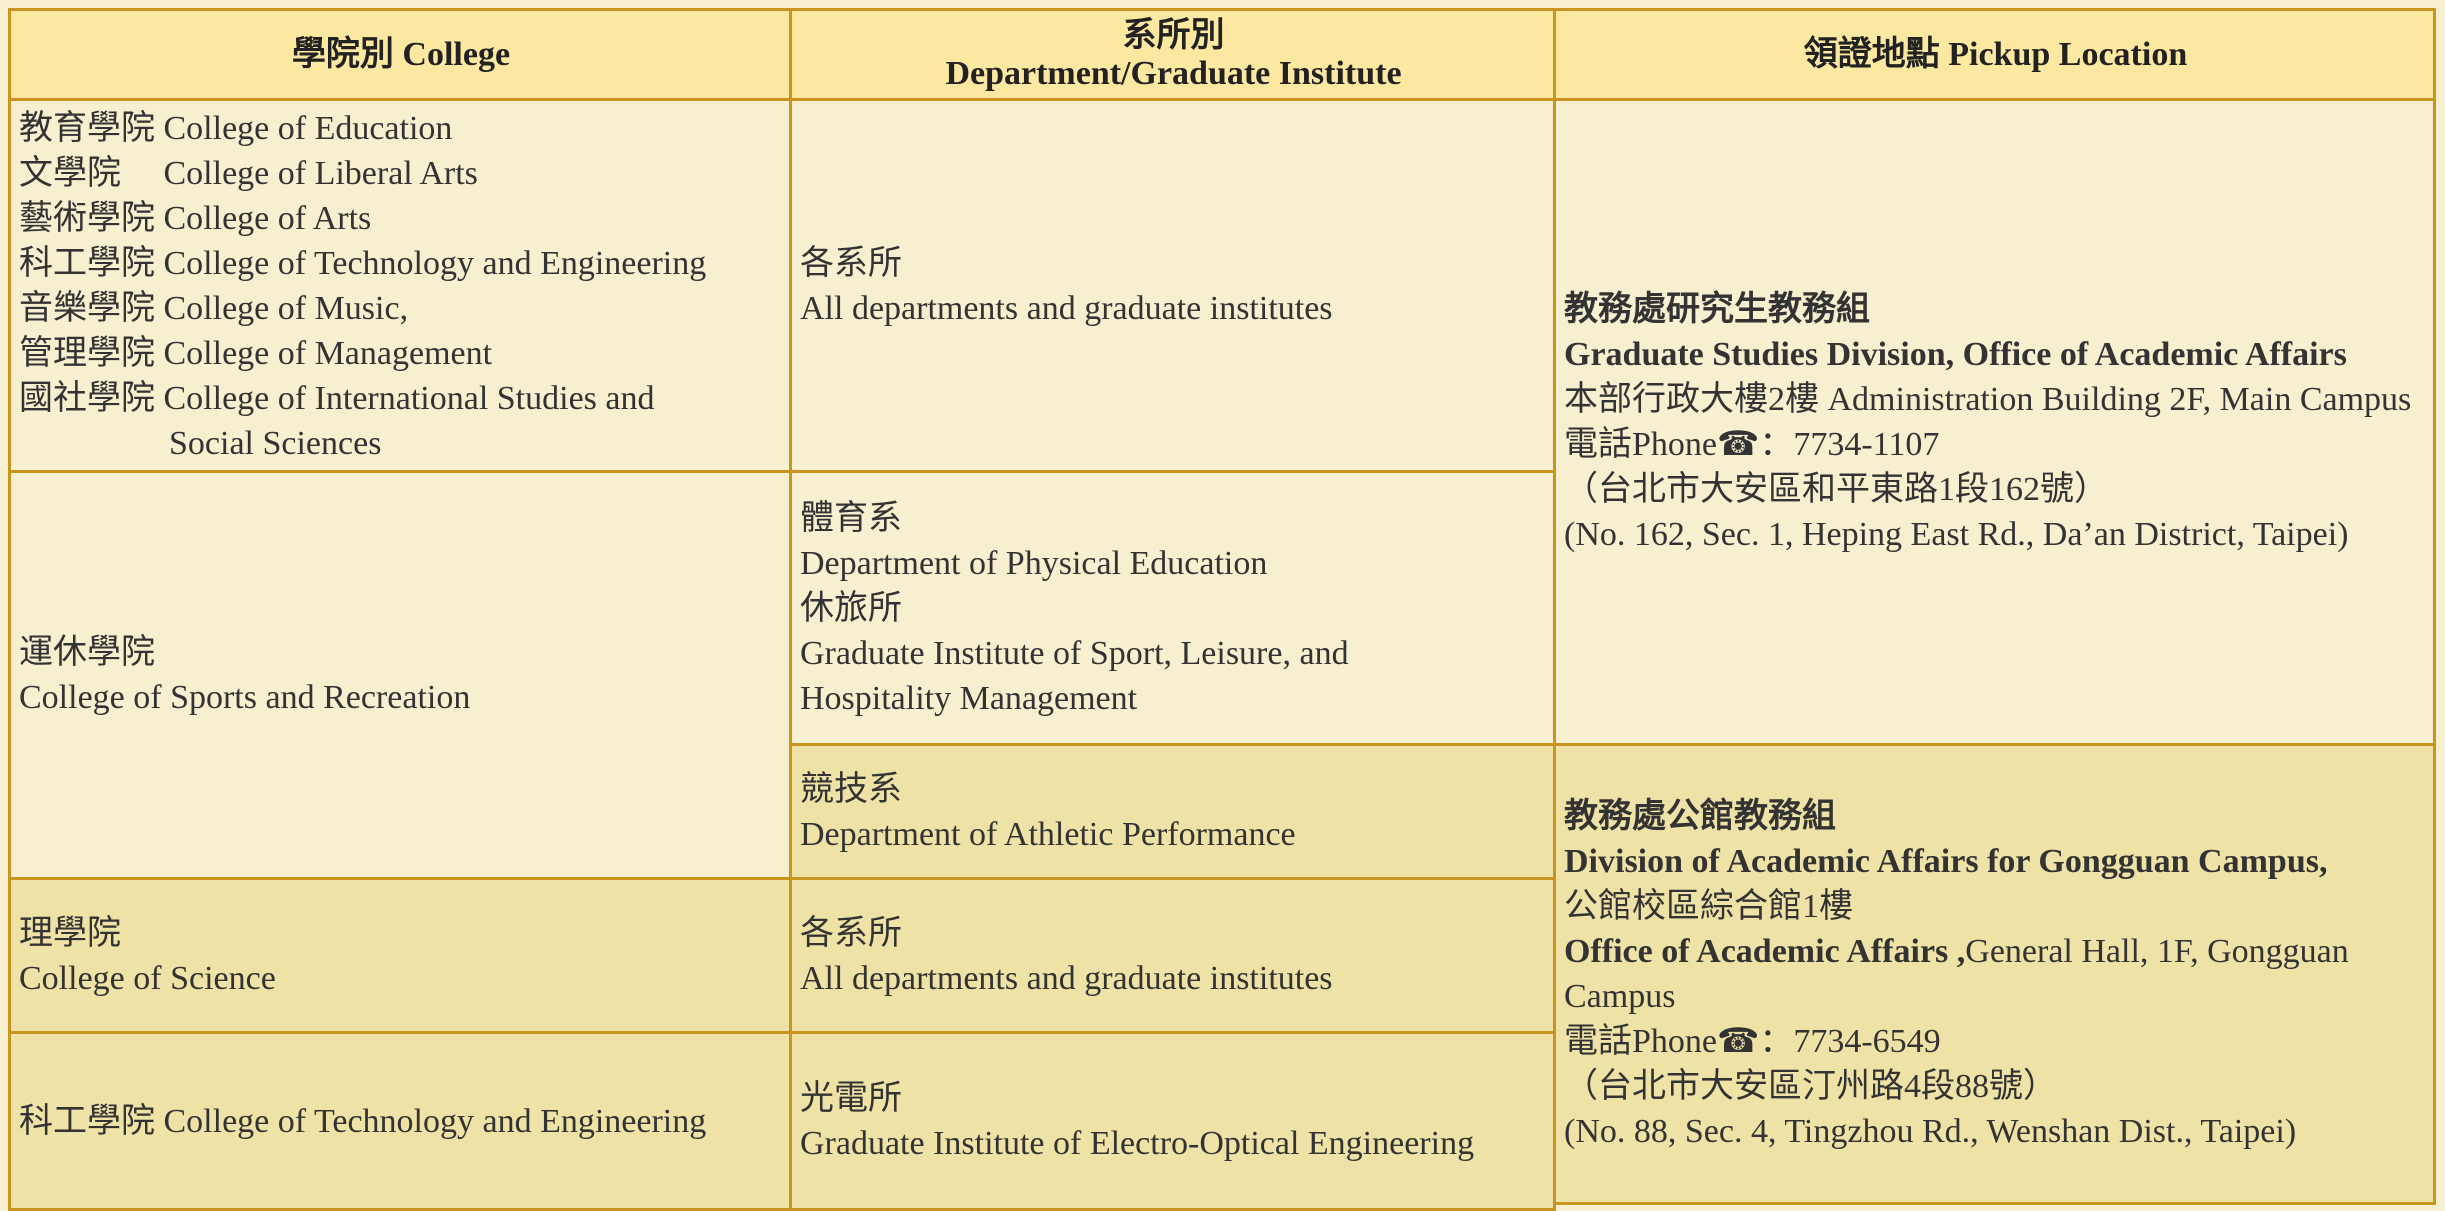 The width and height of the screenshot is (2445, 1211). I want to click on header-text: 系所別, so click(1173, 35).